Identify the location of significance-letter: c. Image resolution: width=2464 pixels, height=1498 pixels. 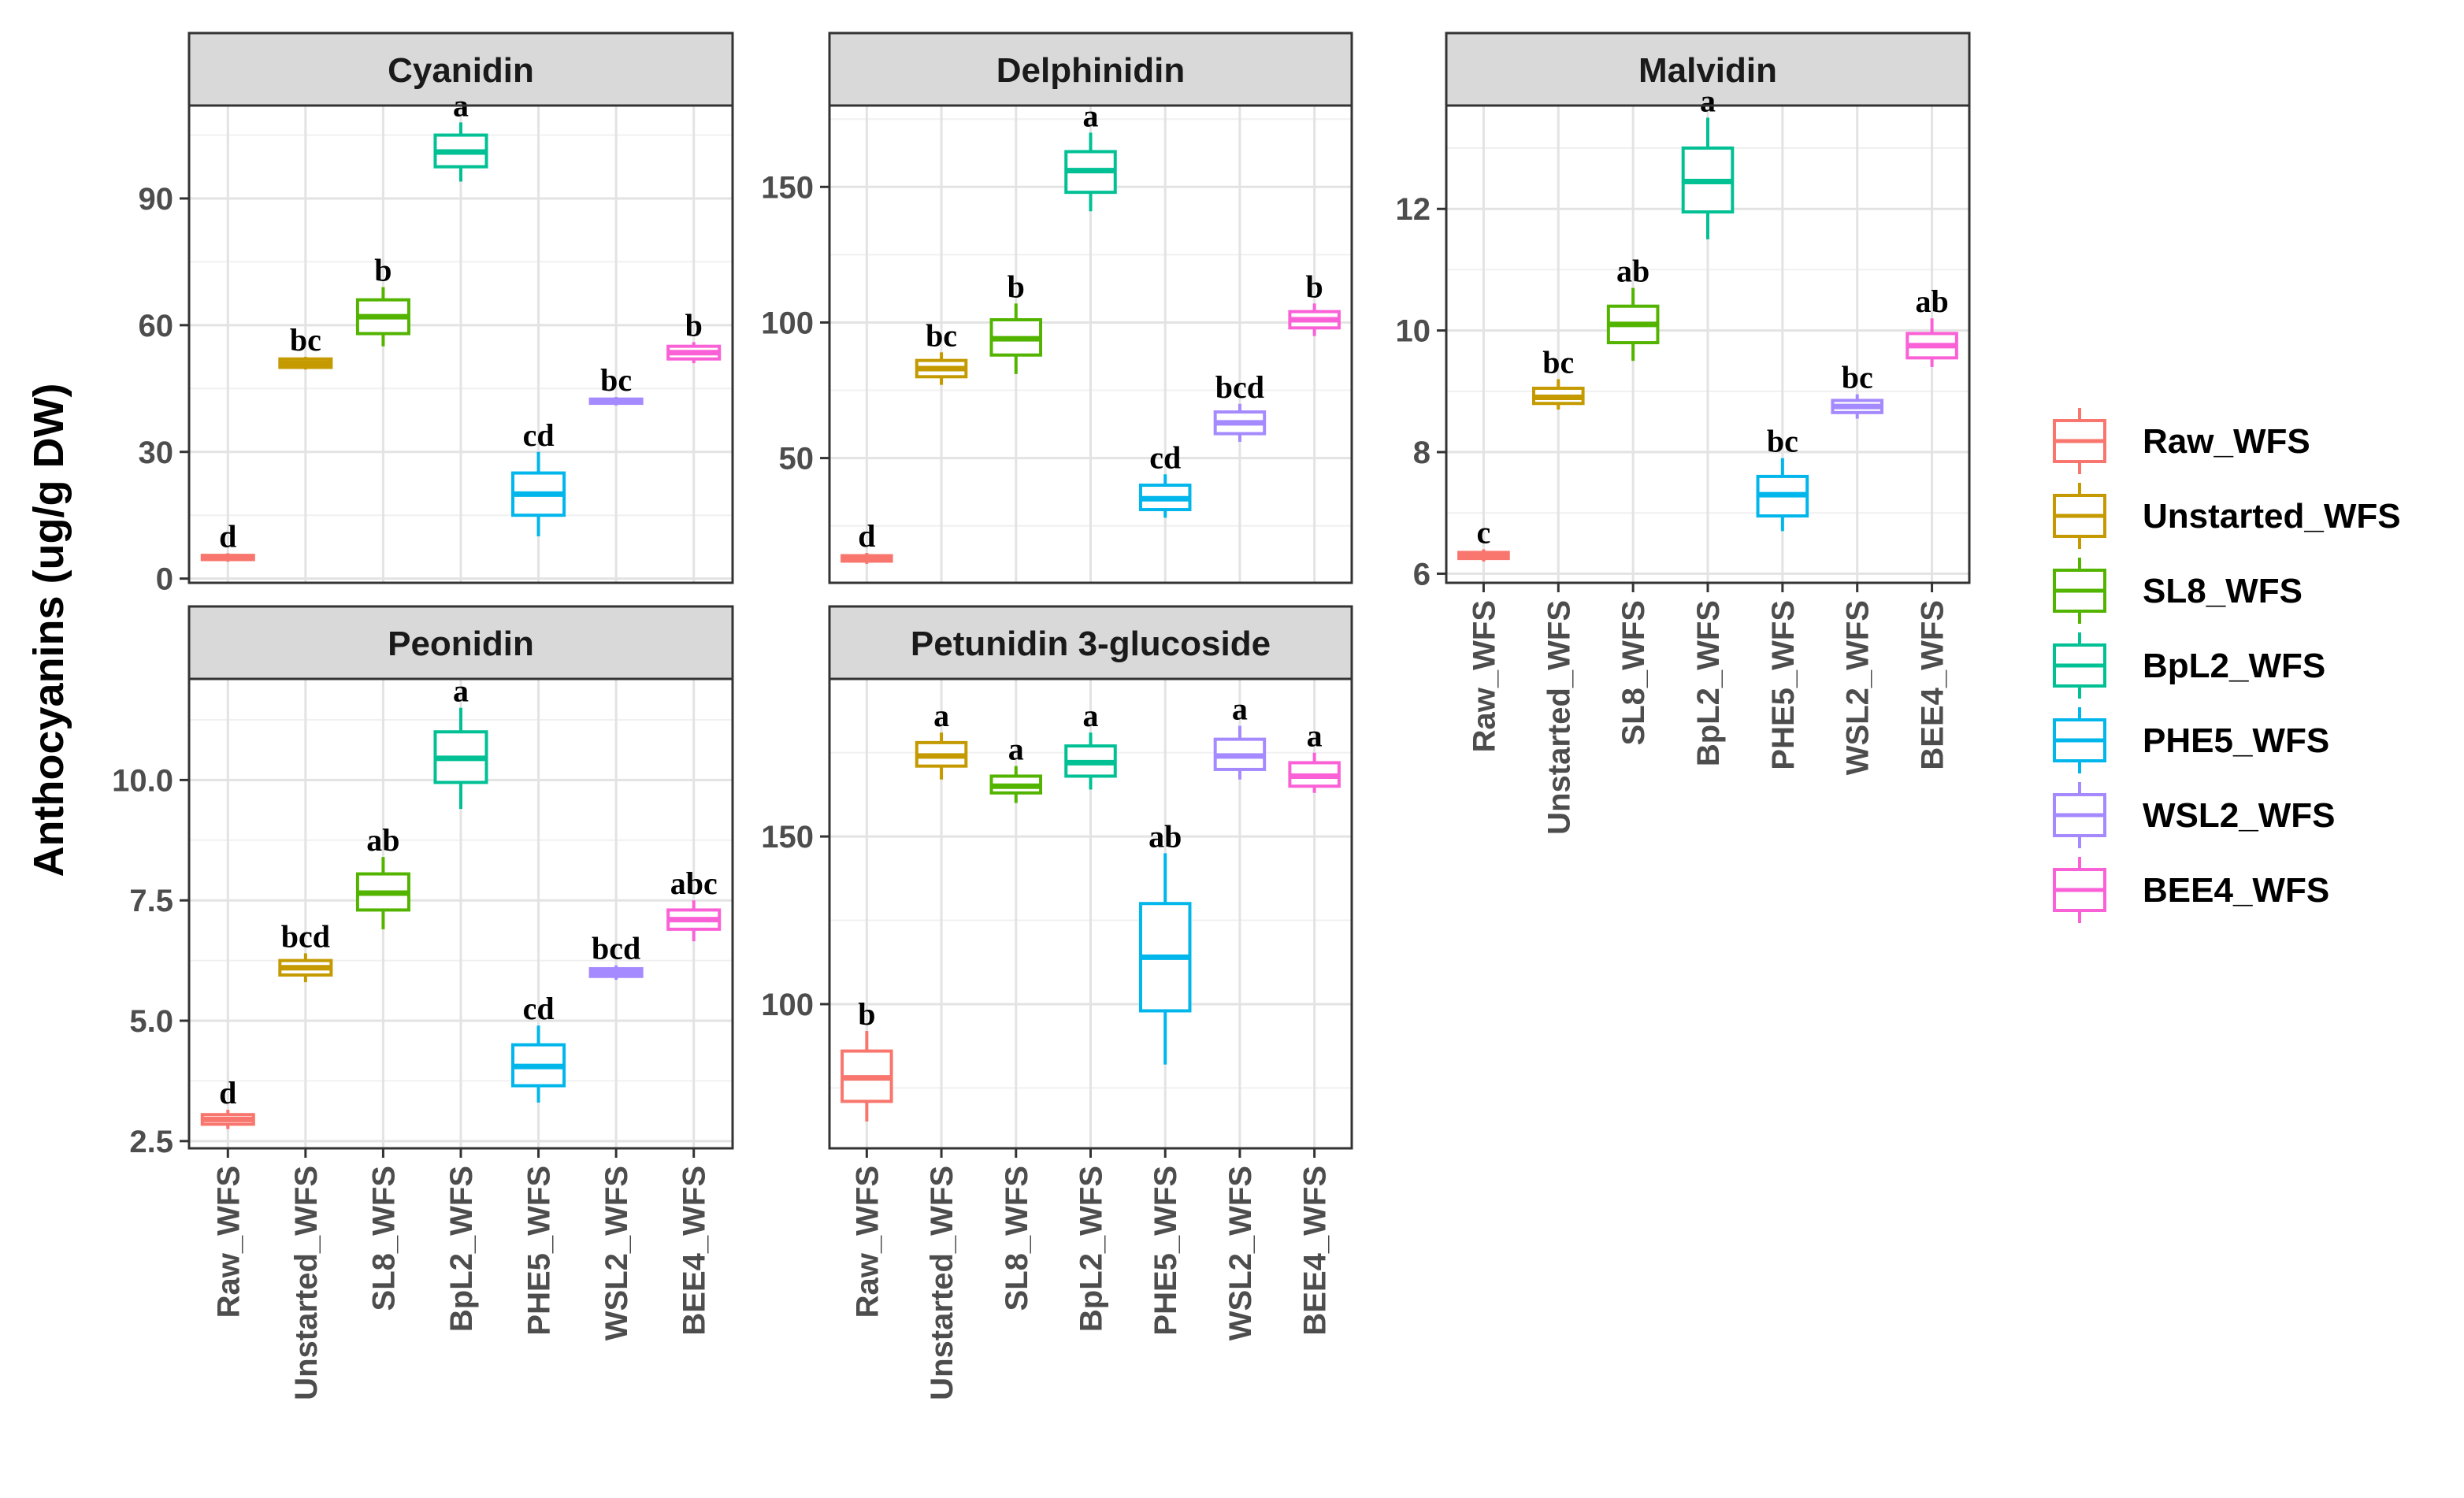
(1484, 533).